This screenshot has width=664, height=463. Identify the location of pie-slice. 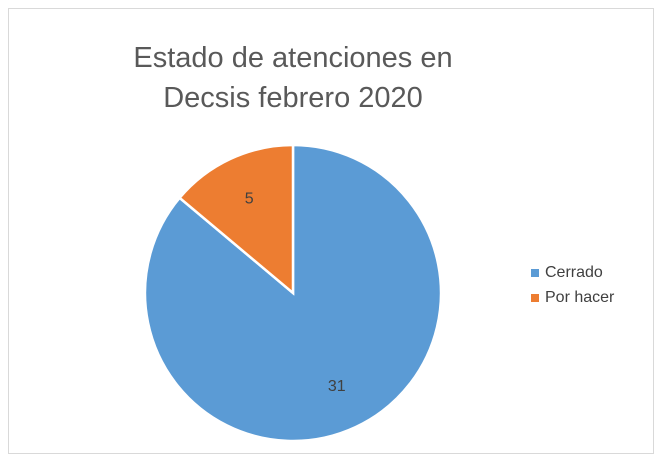
(236, 219).